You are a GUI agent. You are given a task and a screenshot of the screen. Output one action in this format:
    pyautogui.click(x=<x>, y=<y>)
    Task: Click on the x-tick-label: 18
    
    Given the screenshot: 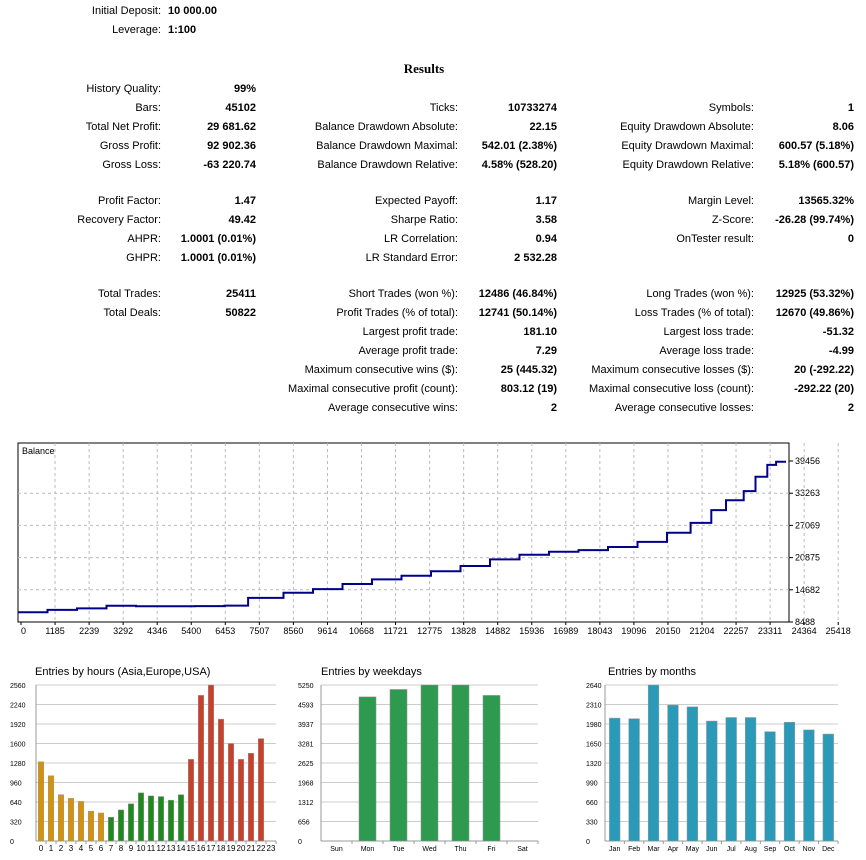 What is the action you would take?
    pyautogui.click(x=221, y=848)
    